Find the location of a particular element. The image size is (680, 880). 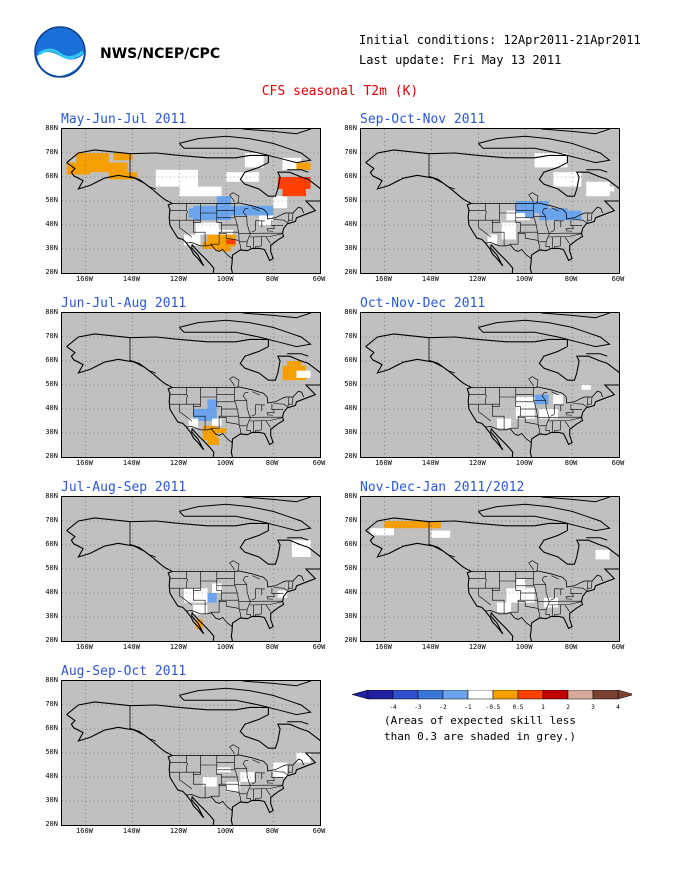

map-canvas is located at coordinates (490, 201).